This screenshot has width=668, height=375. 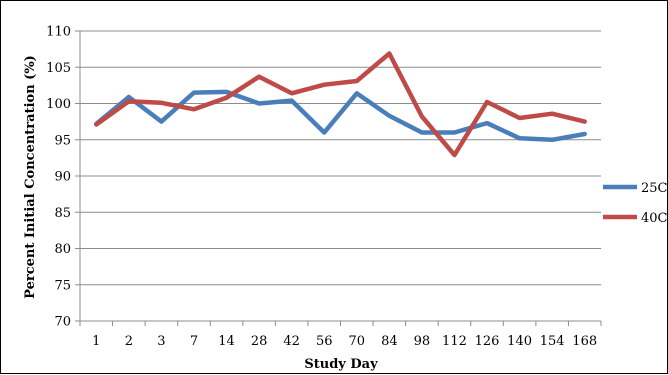 I want to click on x-axis-label: Study Day, so click(x=341, y=364).